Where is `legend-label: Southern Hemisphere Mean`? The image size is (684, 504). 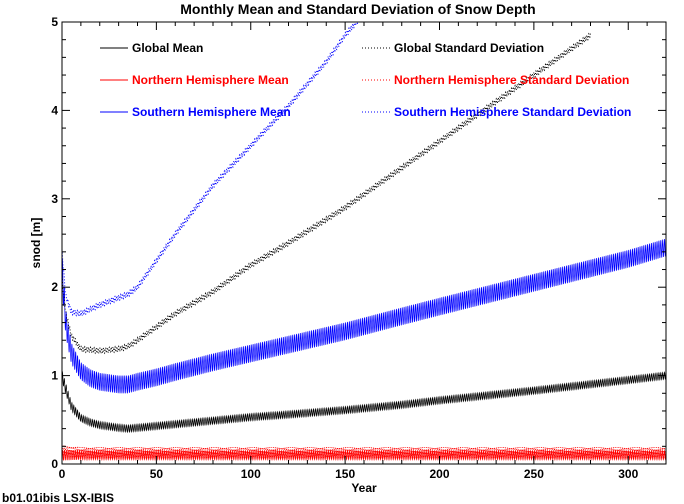
legend-label: Southern Hemisphere Mean is located at coordinates (211, 112).